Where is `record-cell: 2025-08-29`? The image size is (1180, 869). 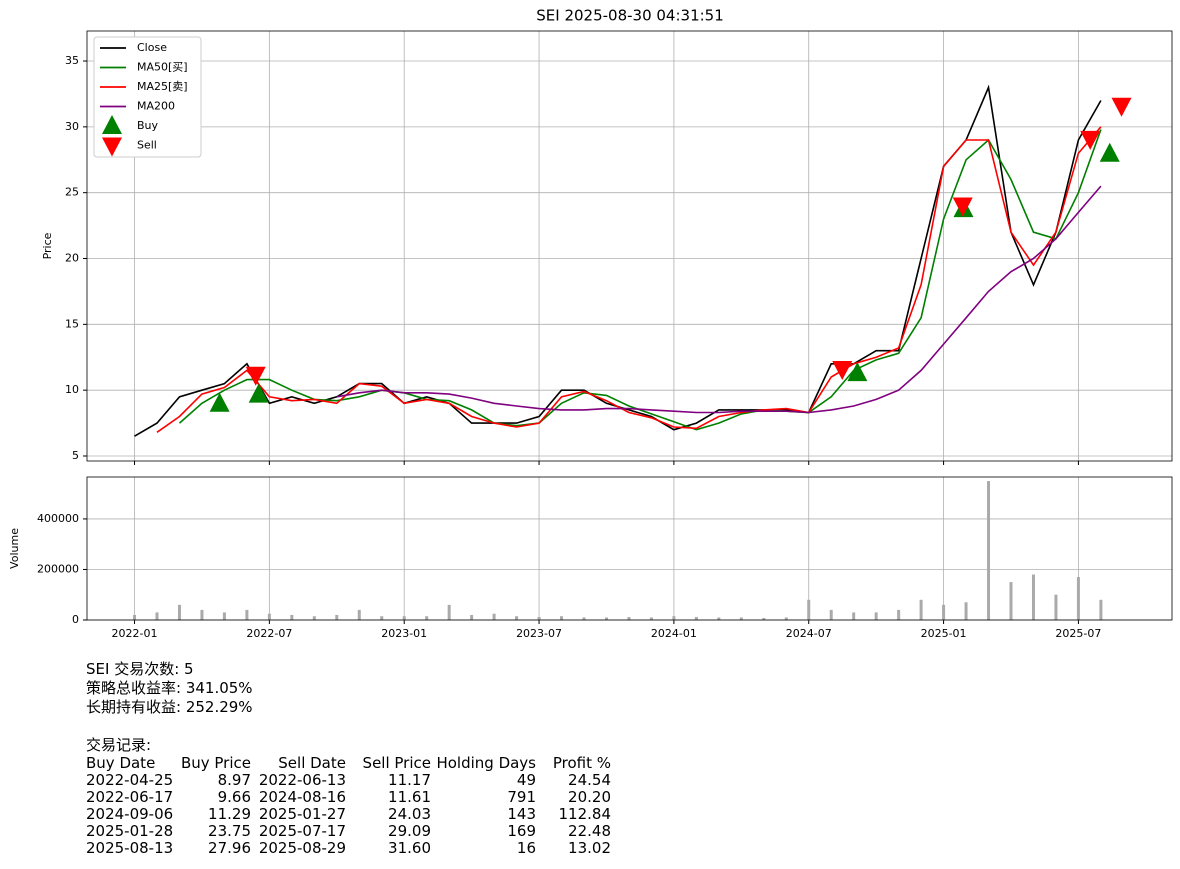
record-cell: 2025-08-29 is located at coordinates (302, 848).